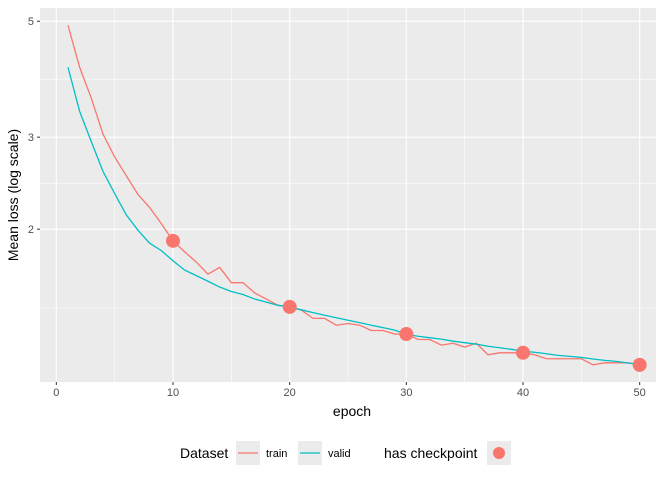 Image resolution: width=672 pixels, height=485 pixels. Describe the element at coordinates (204, 453) in the screenshot. I see `legend-title-dataset: Dataset` at that location.